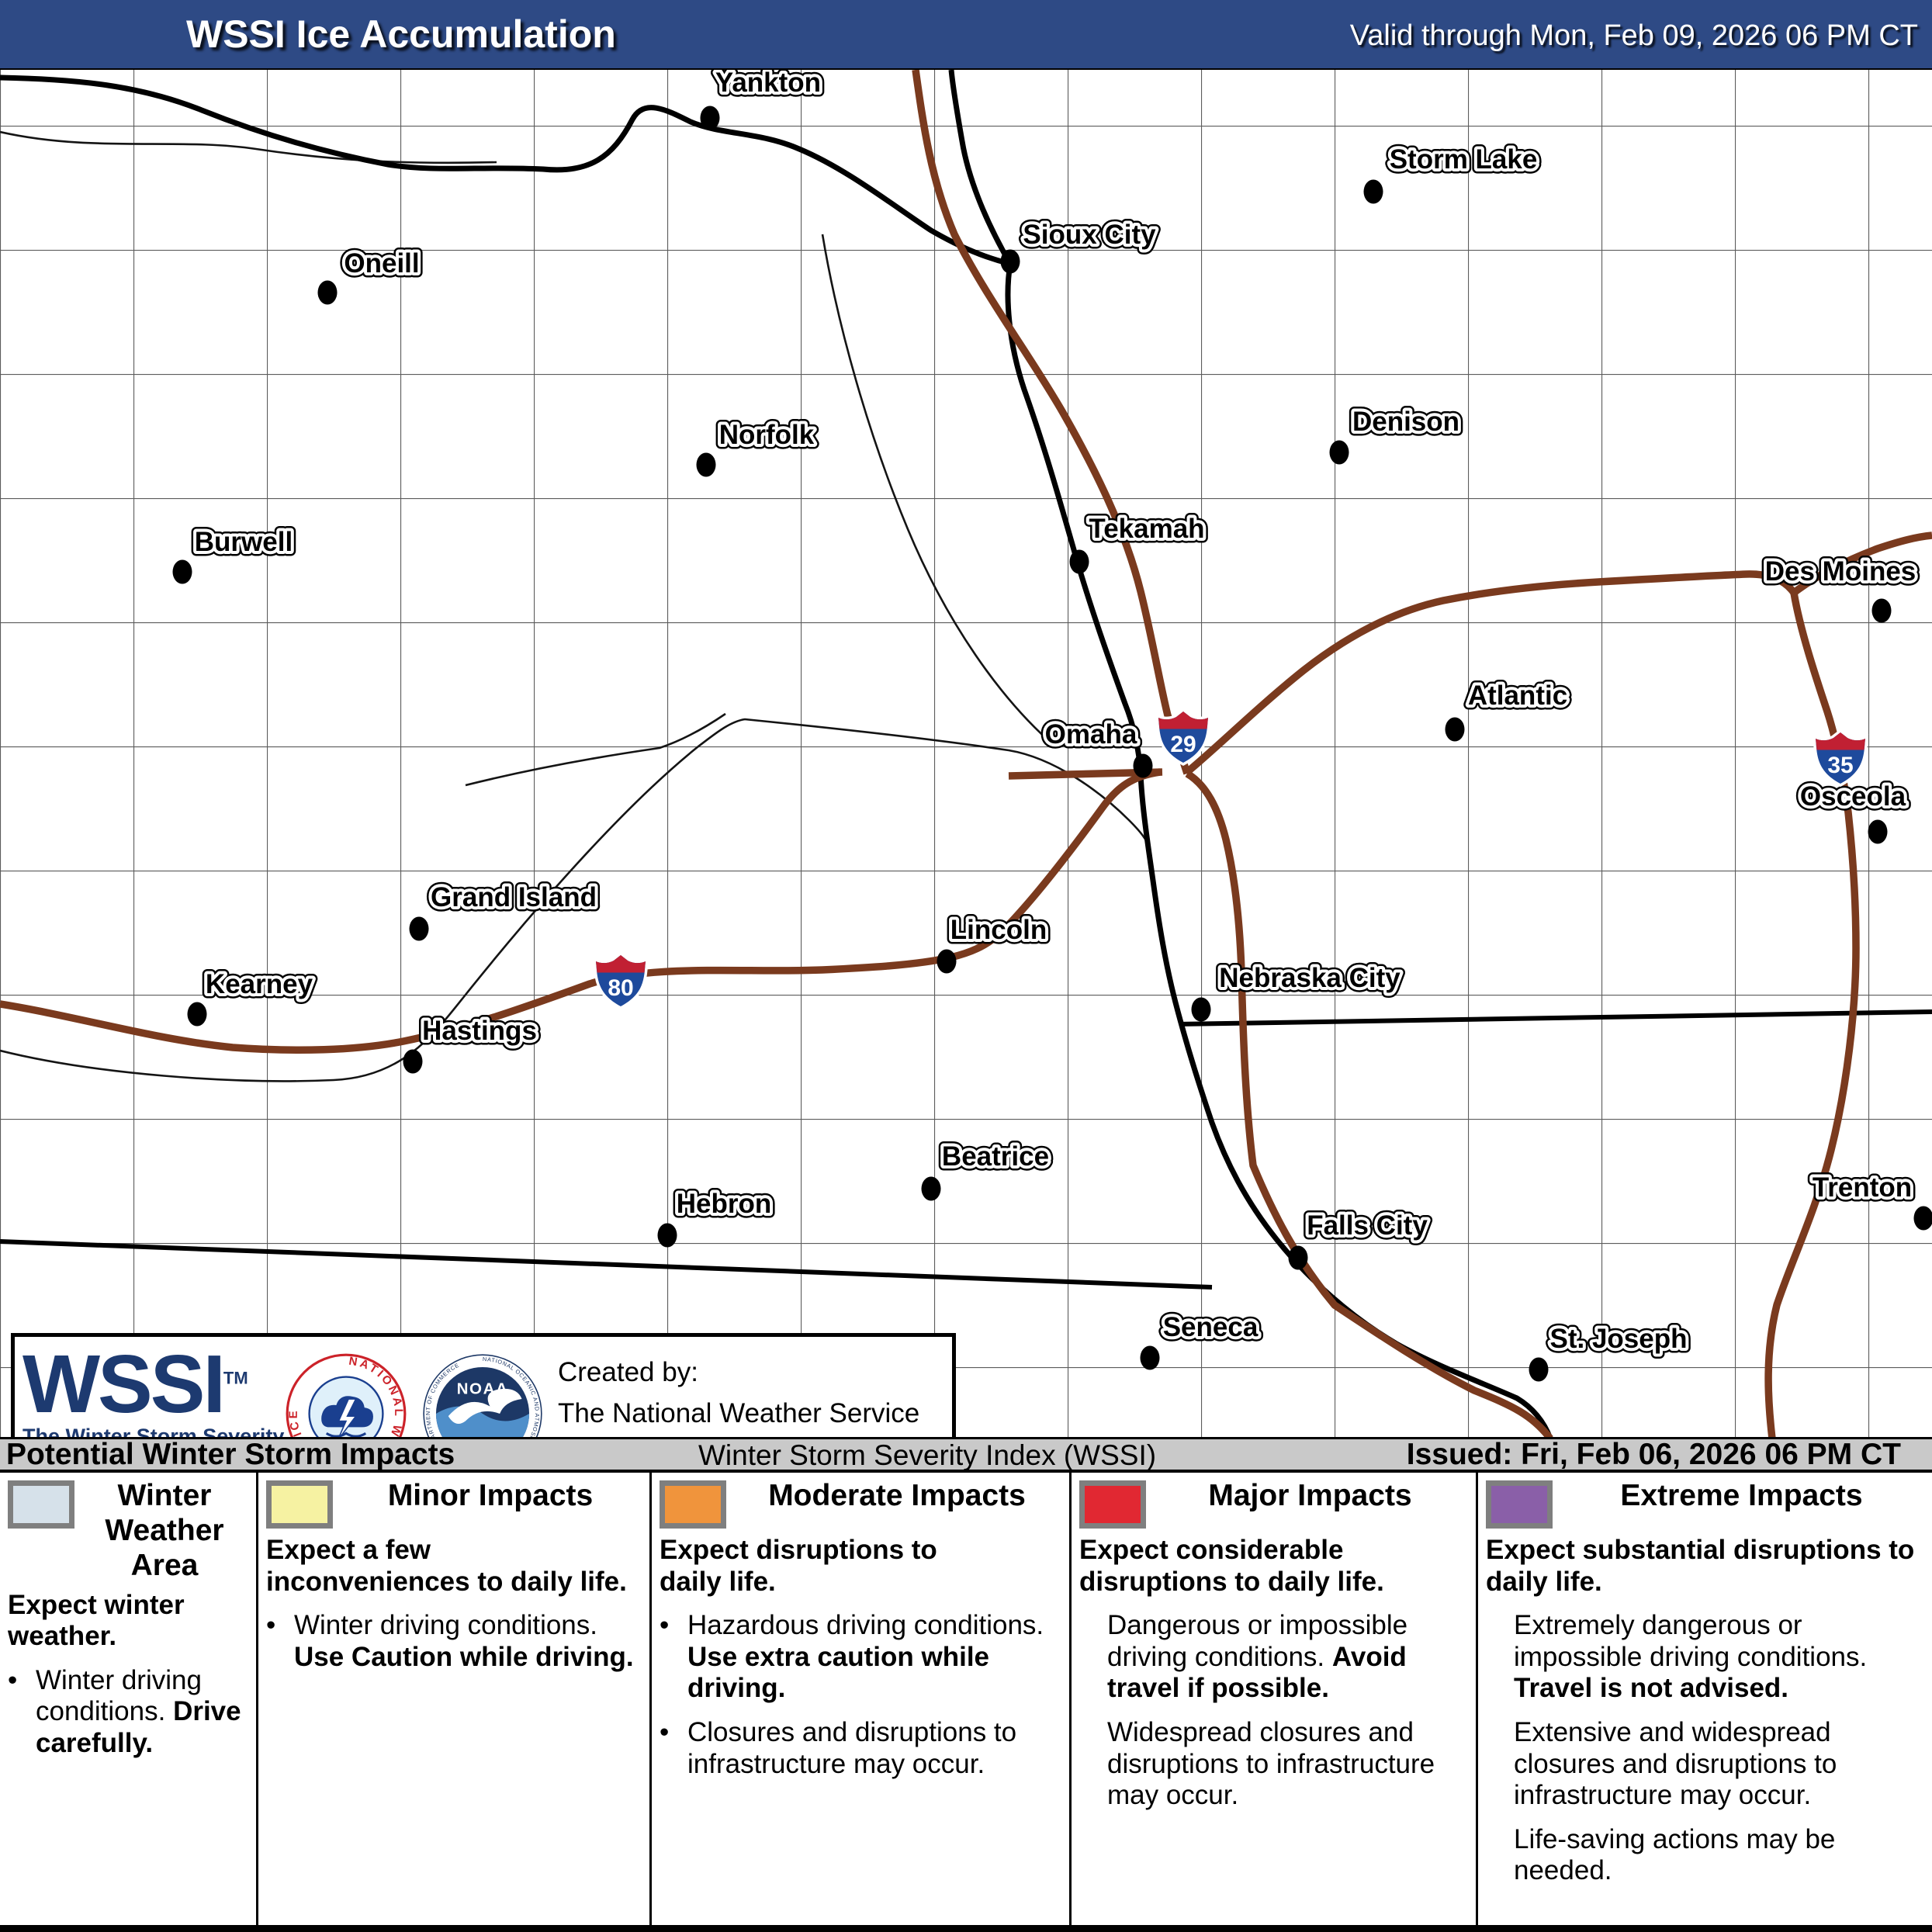 The height and width of the screenshot is (1932, 1932). Describe the element at coordinates (1405, 422) in the screenshot. I see `city-label: Denison` at that location.